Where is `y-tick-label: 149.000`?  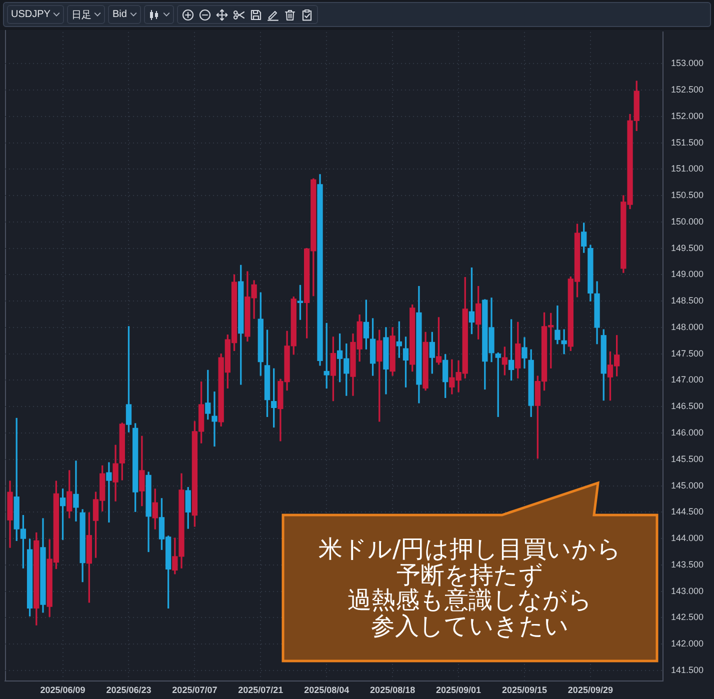
y-tick-label: 149.000 is located at coordinates (687, 274).